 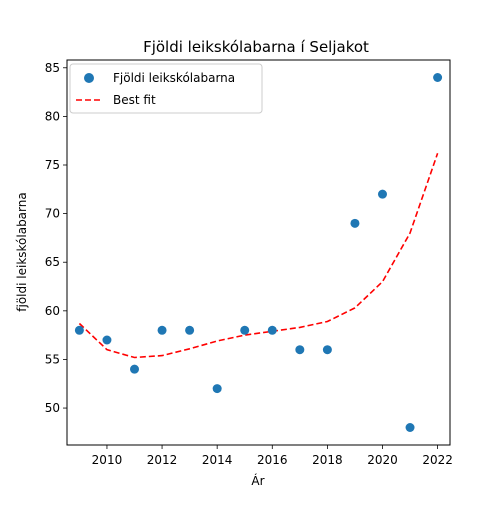 What do you see at coordinates (217, 460) in the screenshot?
I see `x-tick-label: 2014` at bounding box center [217, 460].